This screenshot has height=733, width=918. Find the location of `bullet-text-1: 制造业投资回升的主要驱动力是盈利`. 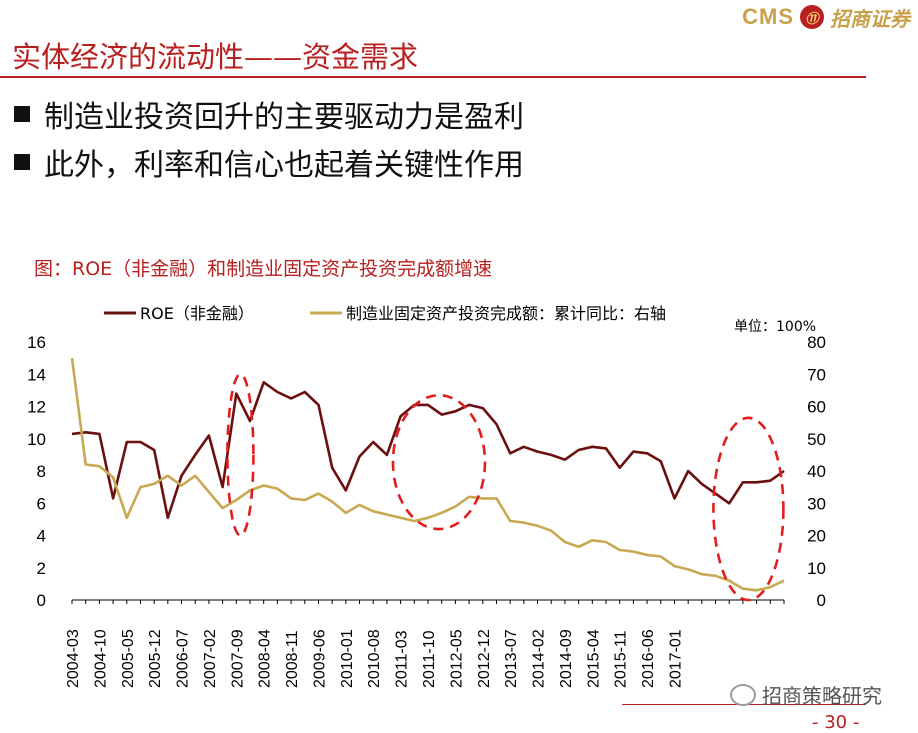

bullet-text-1: 制造业投资回升的主要驱动力是盈利 is located at coordinates (284, 117).